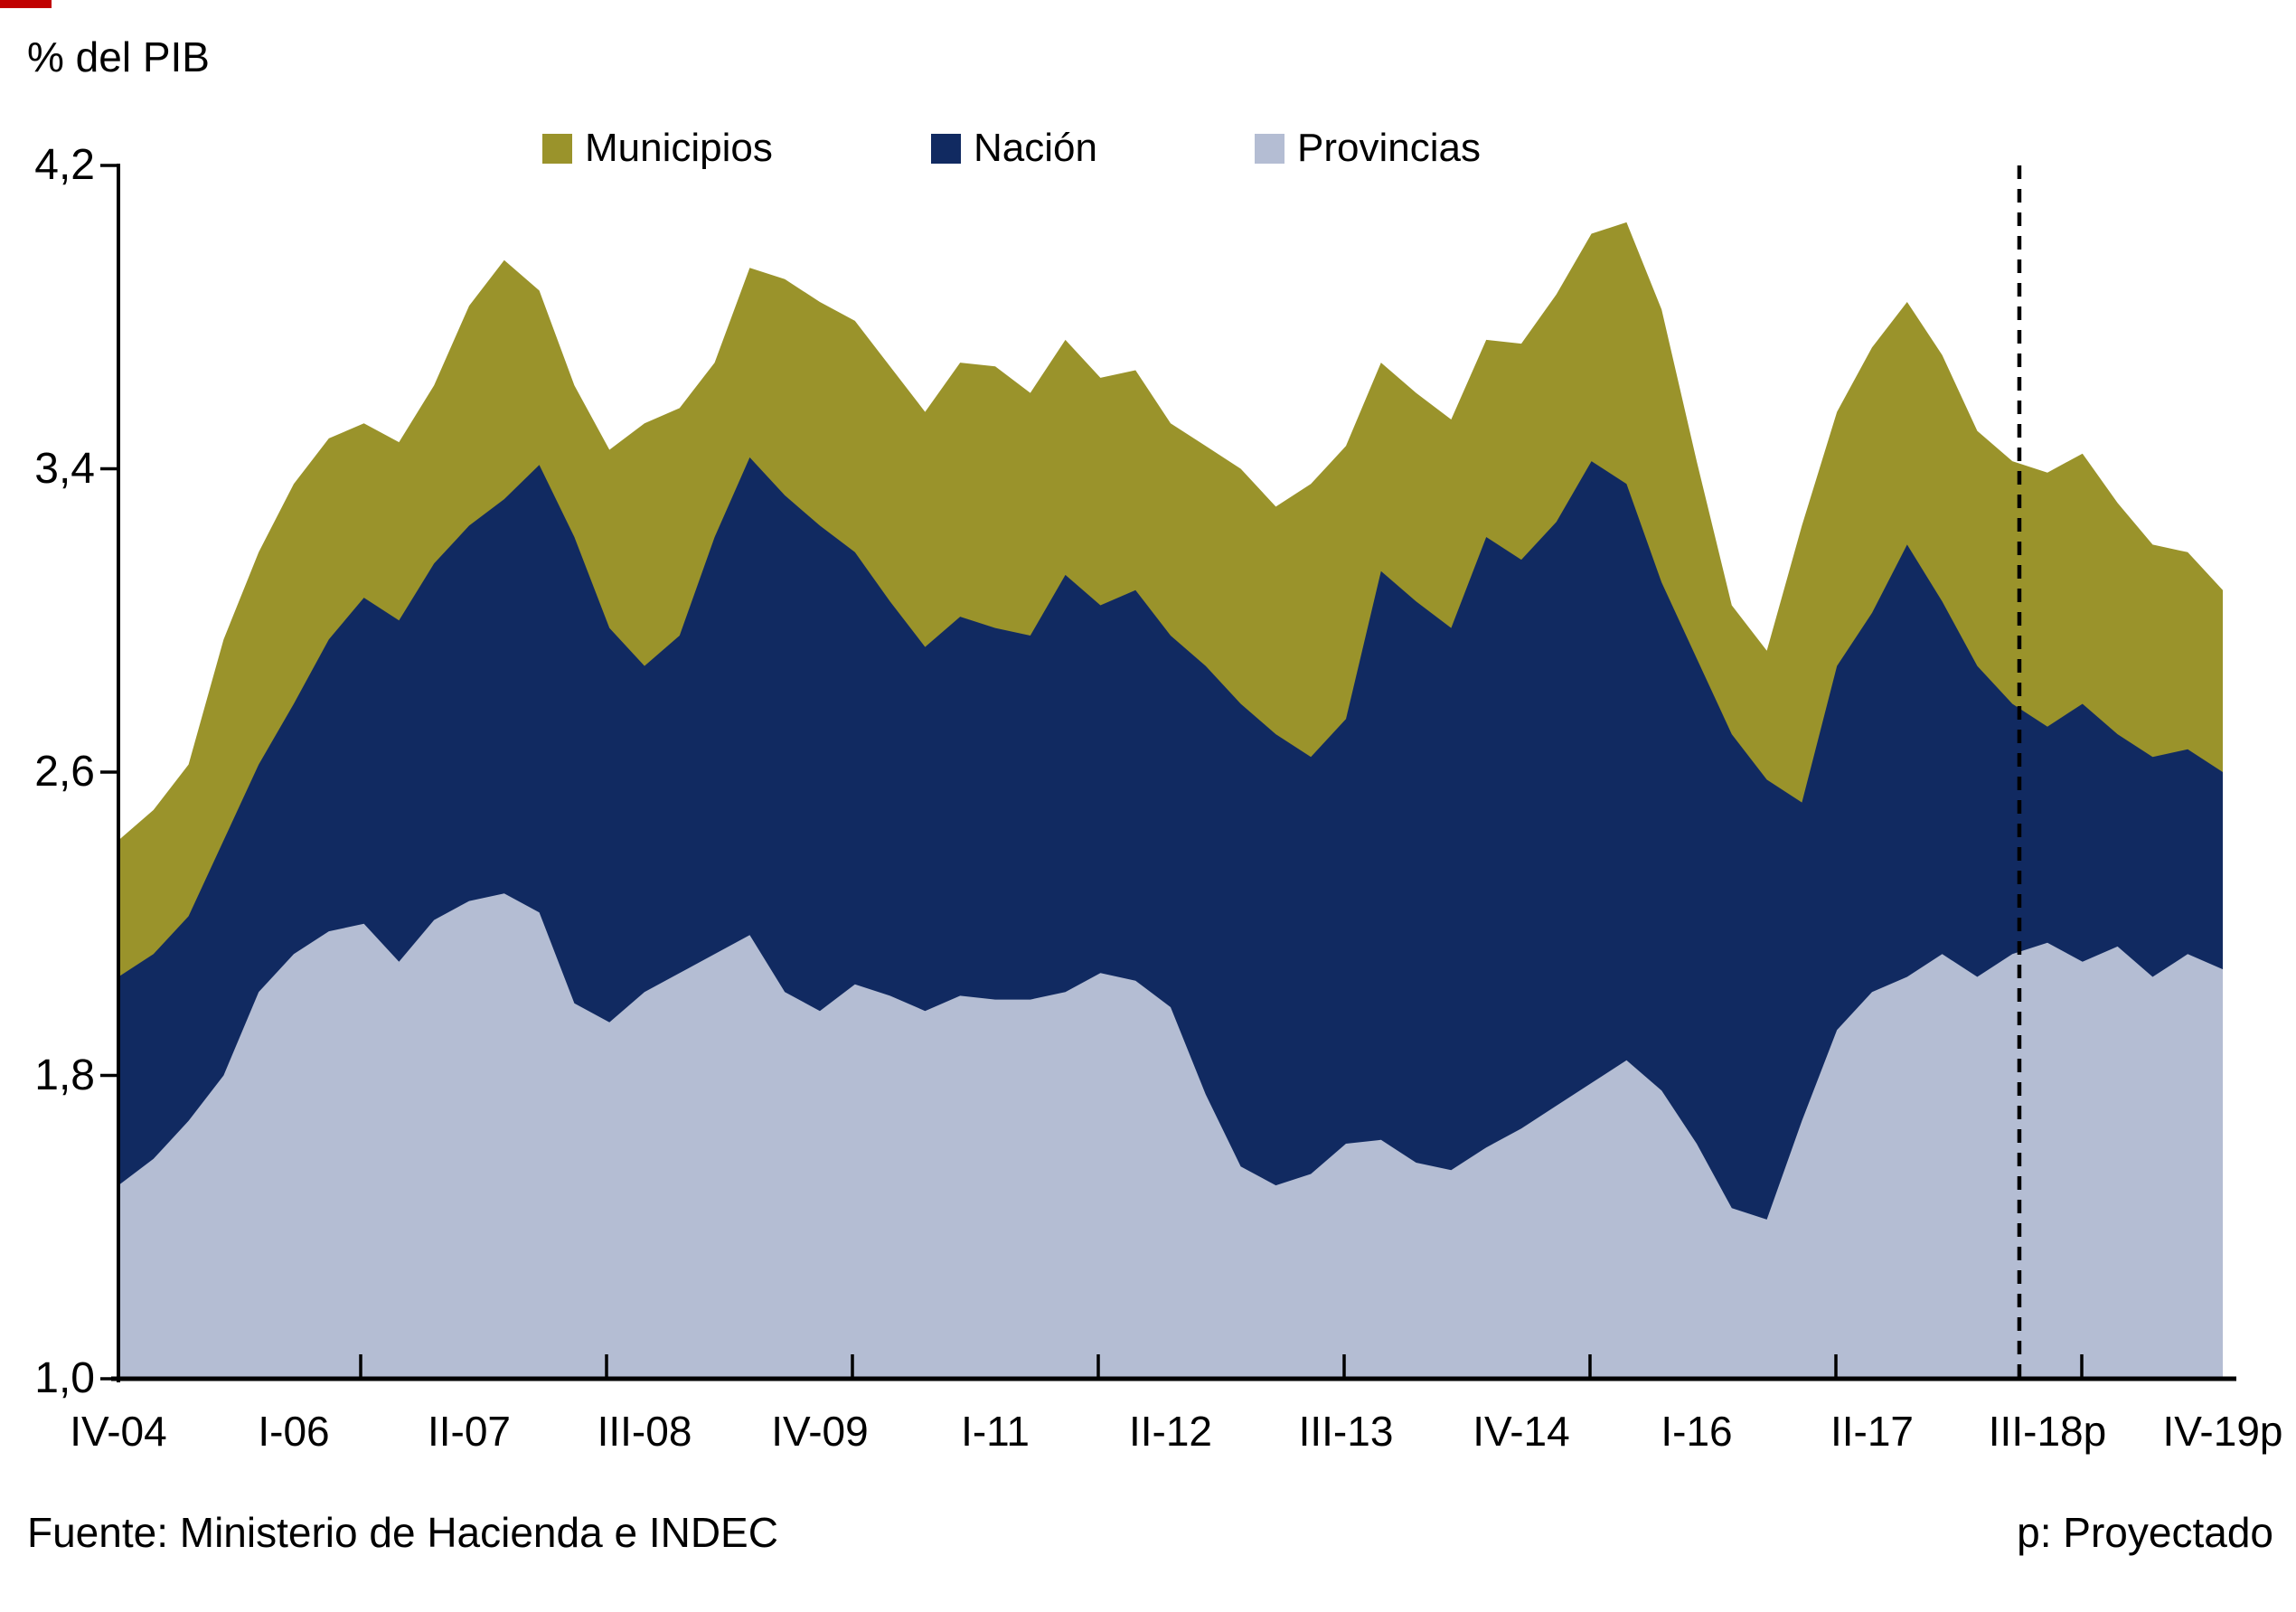  Describe the element at coordinates (64, 468) in the screenshot. I see `y-tick-label: 3,4` at that location.